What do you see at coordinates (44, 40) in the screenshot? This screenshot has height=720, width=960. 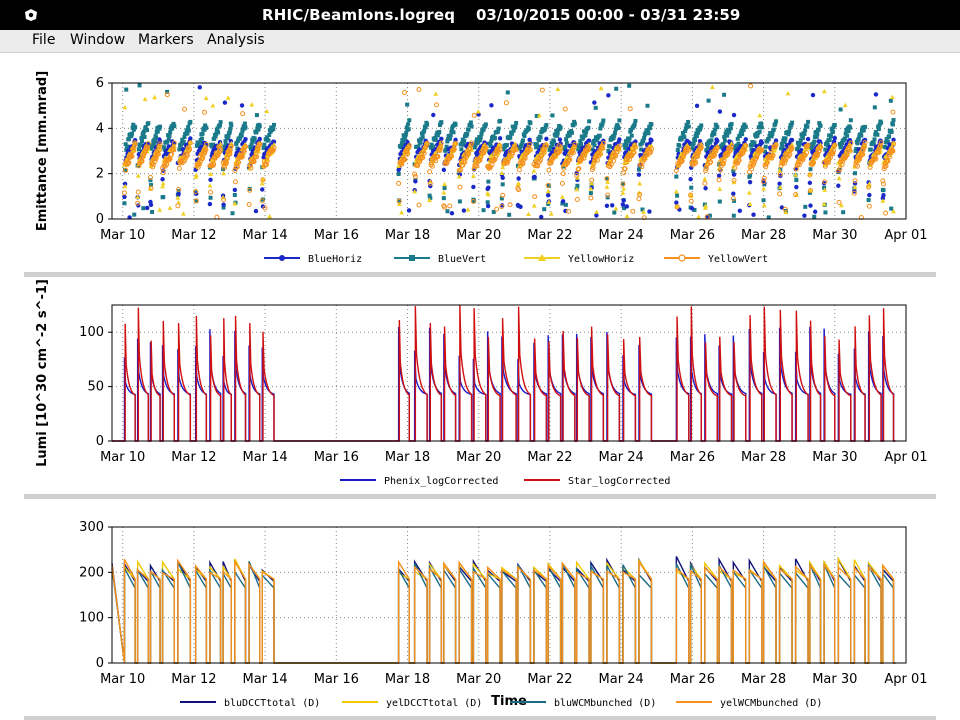 I see `menu-file: File` at bounding box center [44, 40].